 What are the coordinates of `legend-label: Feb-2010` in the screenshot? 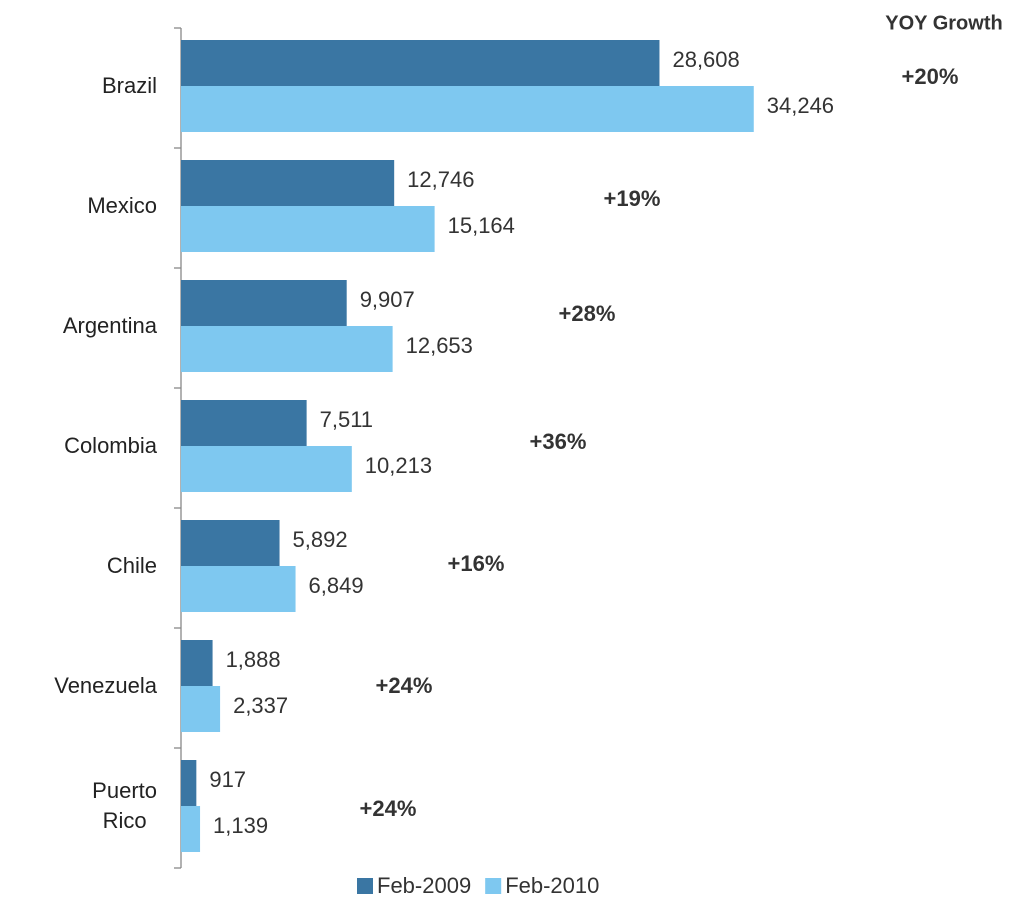 It's located at (552, 885).